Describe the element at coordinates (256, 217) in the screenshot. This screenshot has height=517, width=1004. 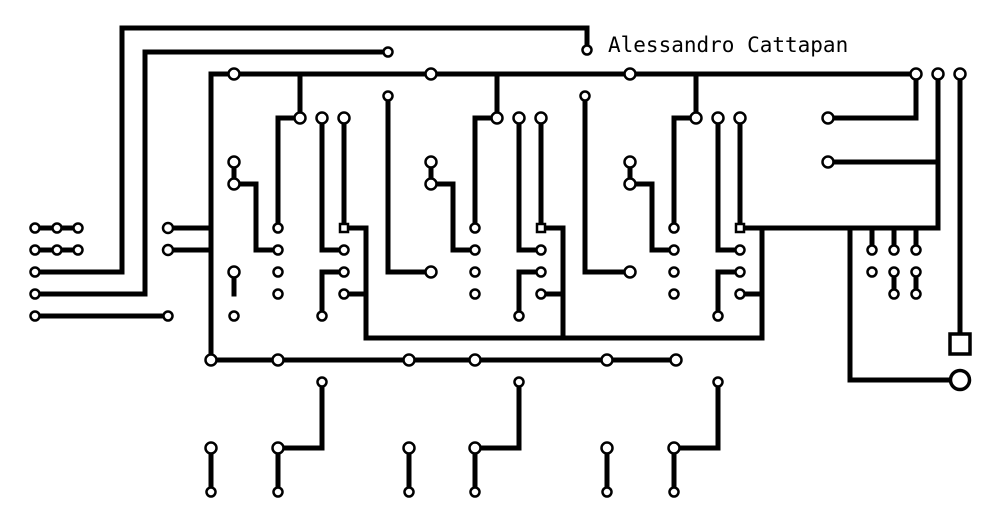
I see `trace-m1-c` at that location.